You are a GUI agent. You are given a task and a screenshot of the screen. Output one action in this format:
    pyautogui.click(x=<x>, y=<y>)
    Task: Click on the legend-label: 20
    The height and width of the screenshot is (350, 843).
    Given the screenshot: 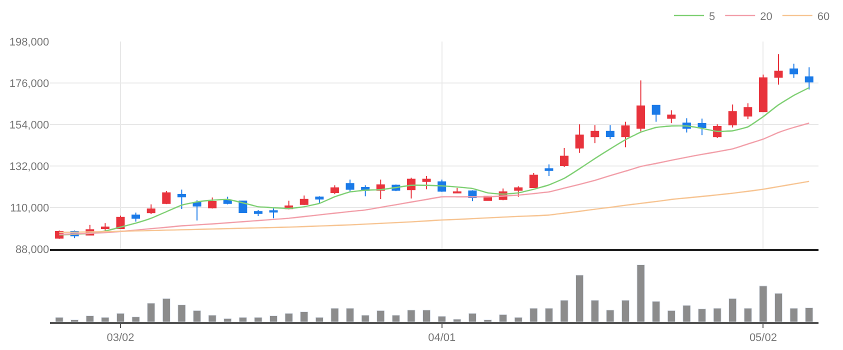 What is the action you would take?
    pyautogui.click(x=766, y=16)
    